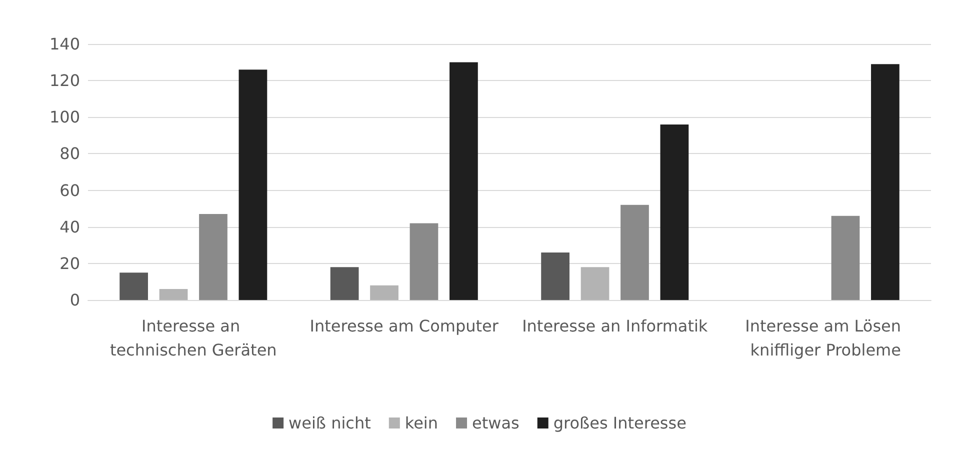 The width and height of the screenshot is (959, 458). I want to click on y-tick-label: 60, so click(70, 190).